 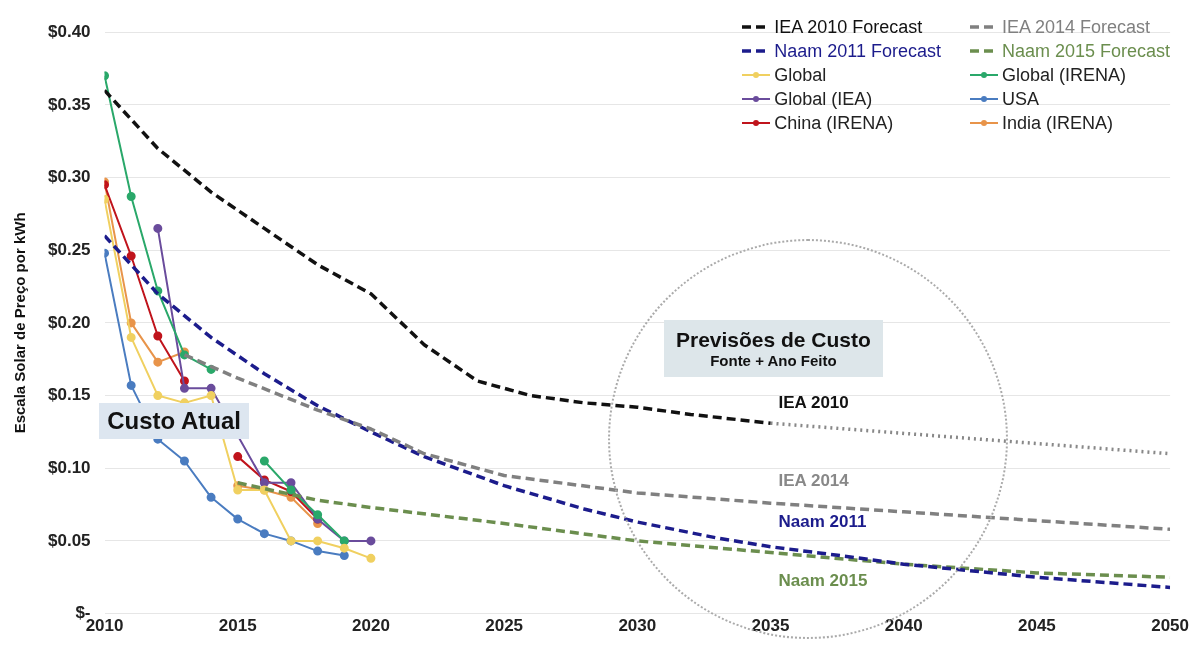 I want to click on y-tick-label: $0.20, so click(x=69, y=322).